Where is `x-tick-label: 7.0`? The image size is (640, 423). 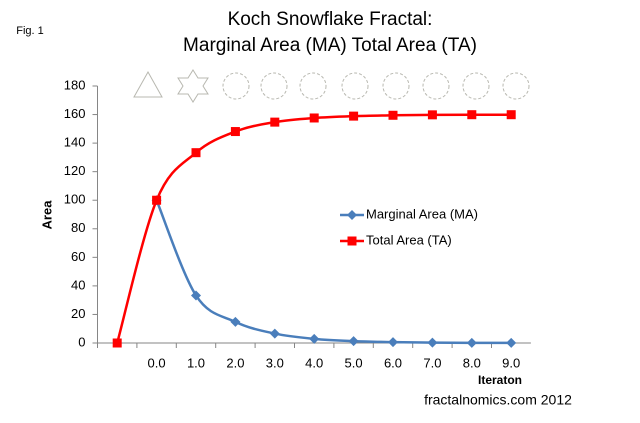
x-tick-label: 7.0 is located at coordinates (432, 362).